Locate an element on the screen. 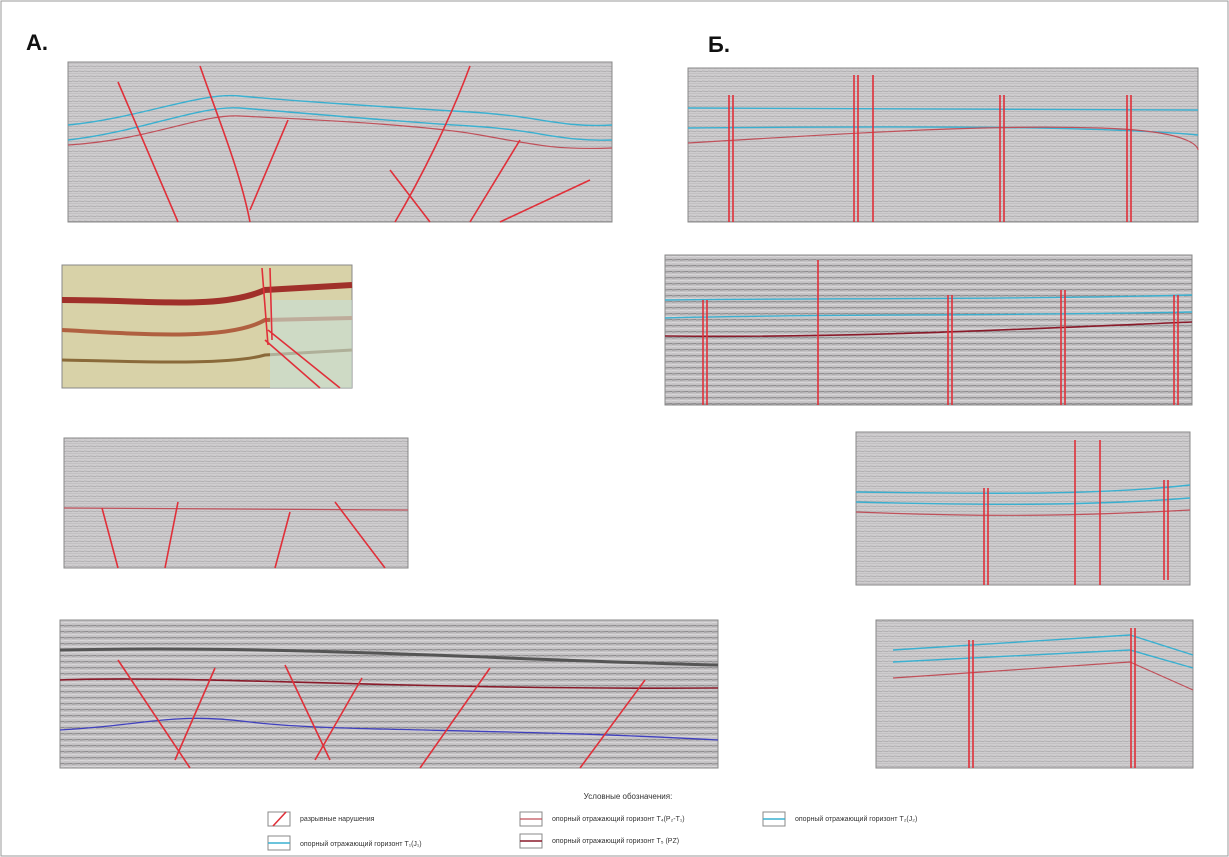 Image resolution: width=1229 pixels, height=857 pixels. legend-title: Условные обозначения: is located at coordinates (628, 796).